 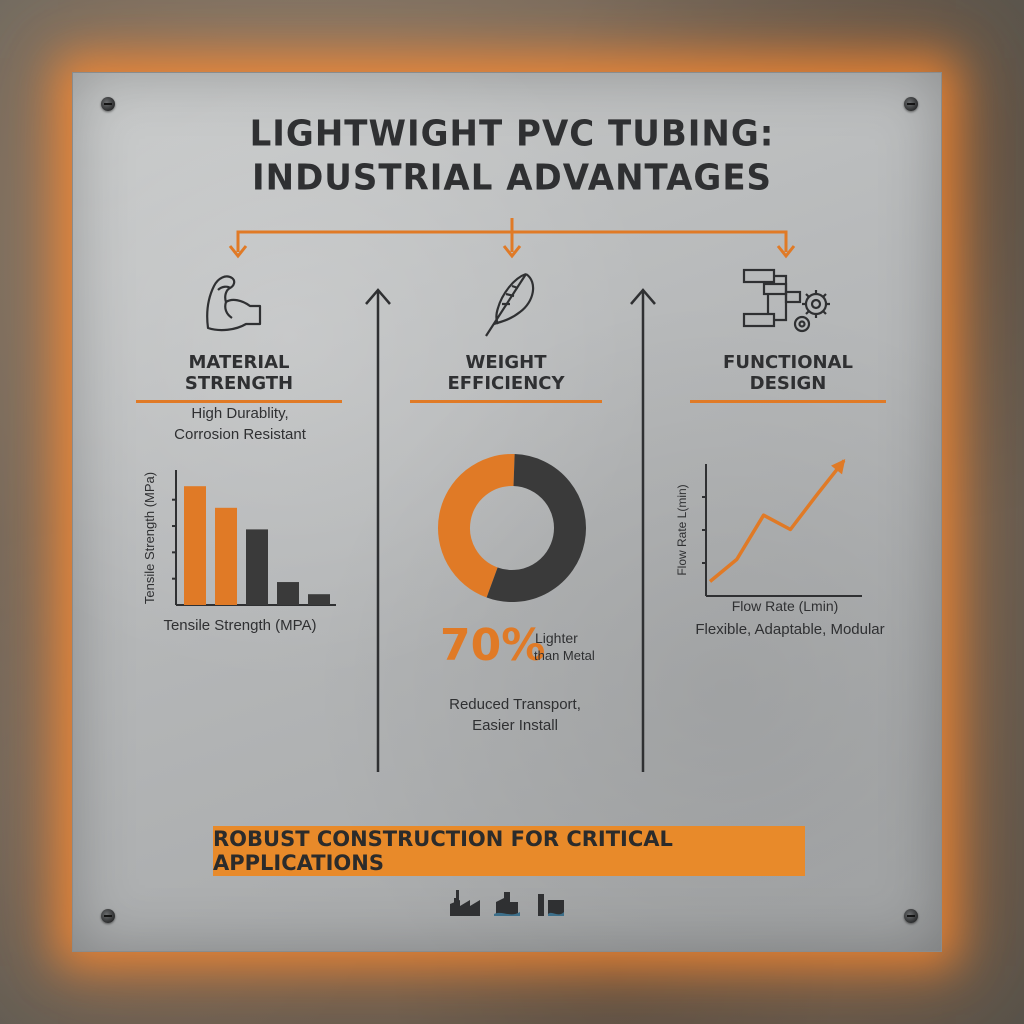 I want to click on weight-donut-chart, so click(x=512, y=528).